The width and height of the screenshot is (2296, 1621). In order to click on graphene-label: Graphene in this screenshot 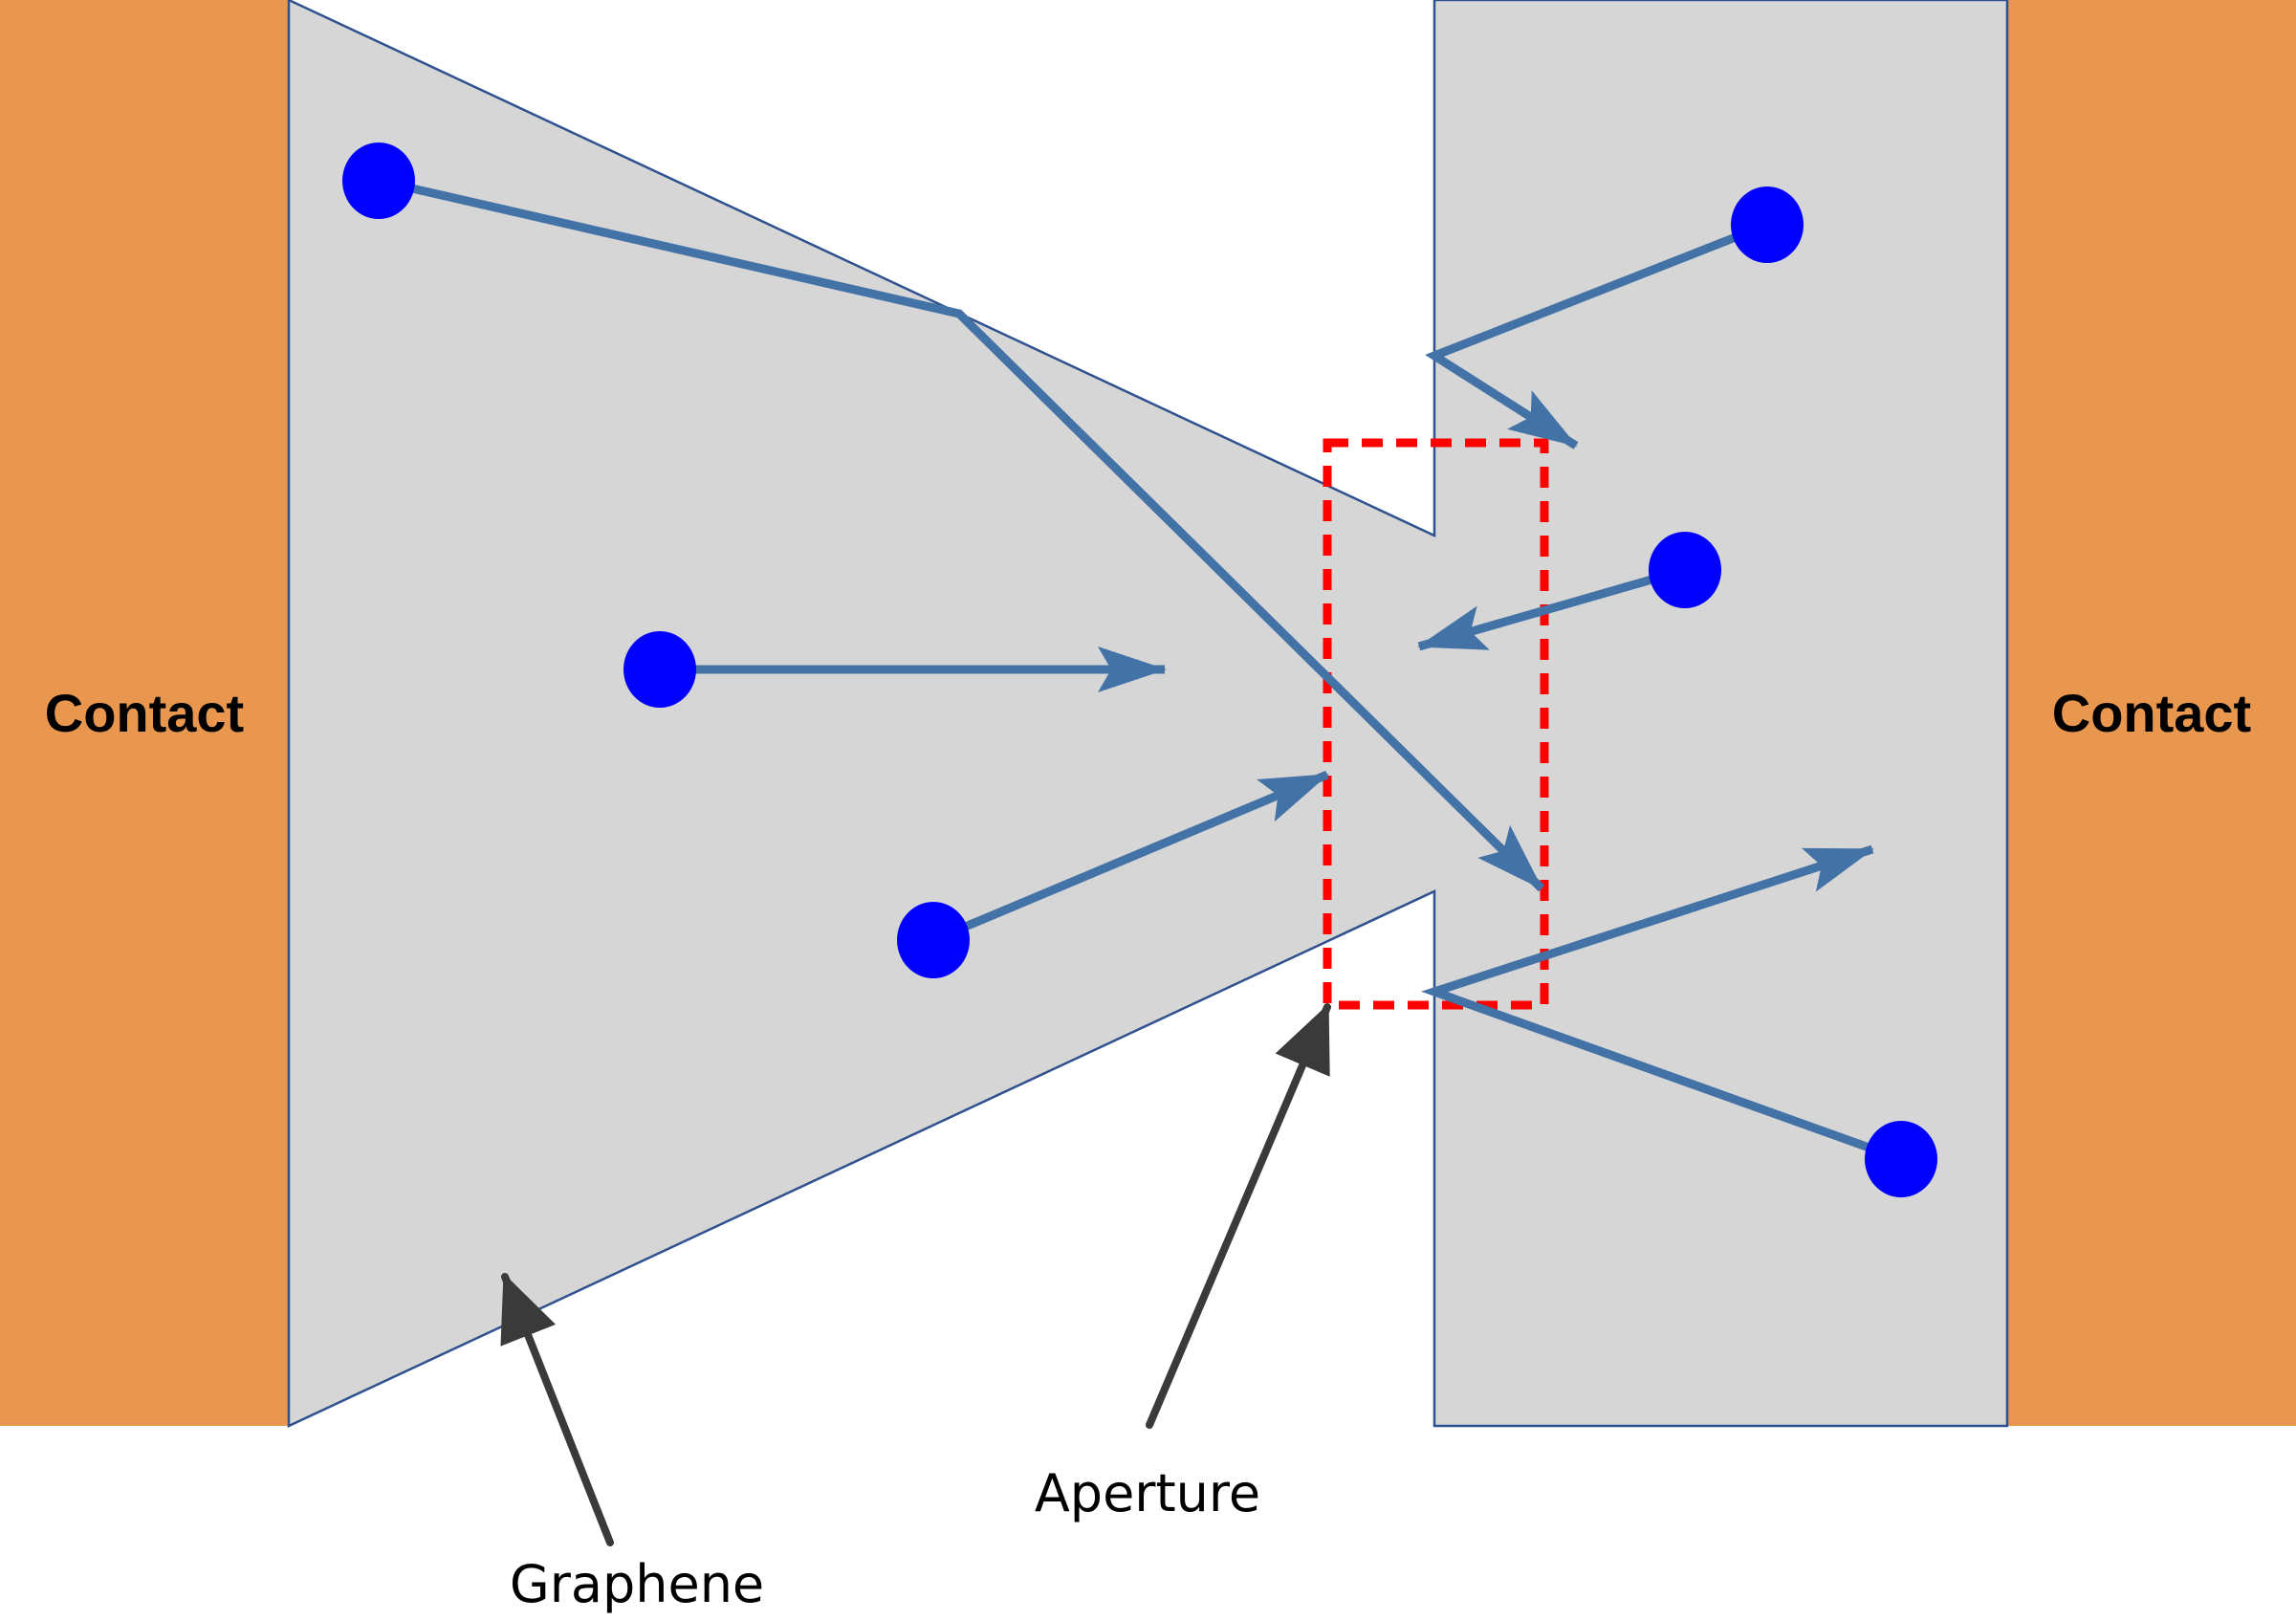, I will do `click(637, 1584)`.